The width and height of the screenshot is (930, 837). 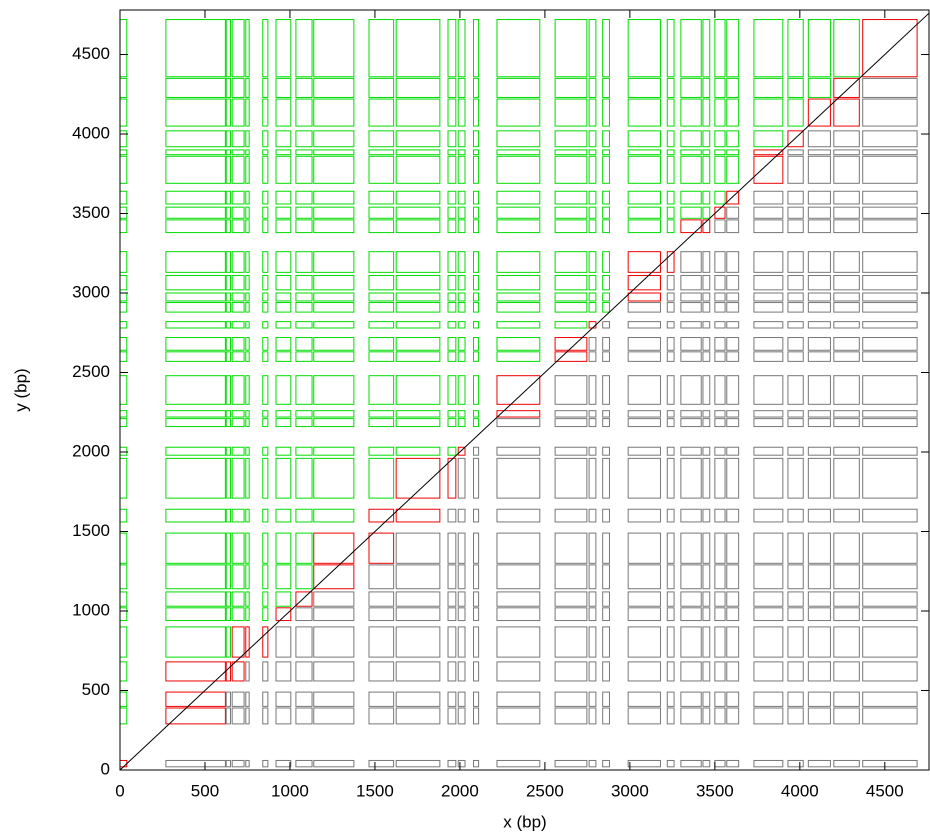 I want to click on y-tick-label: 3000, so click(x=91, y=291).